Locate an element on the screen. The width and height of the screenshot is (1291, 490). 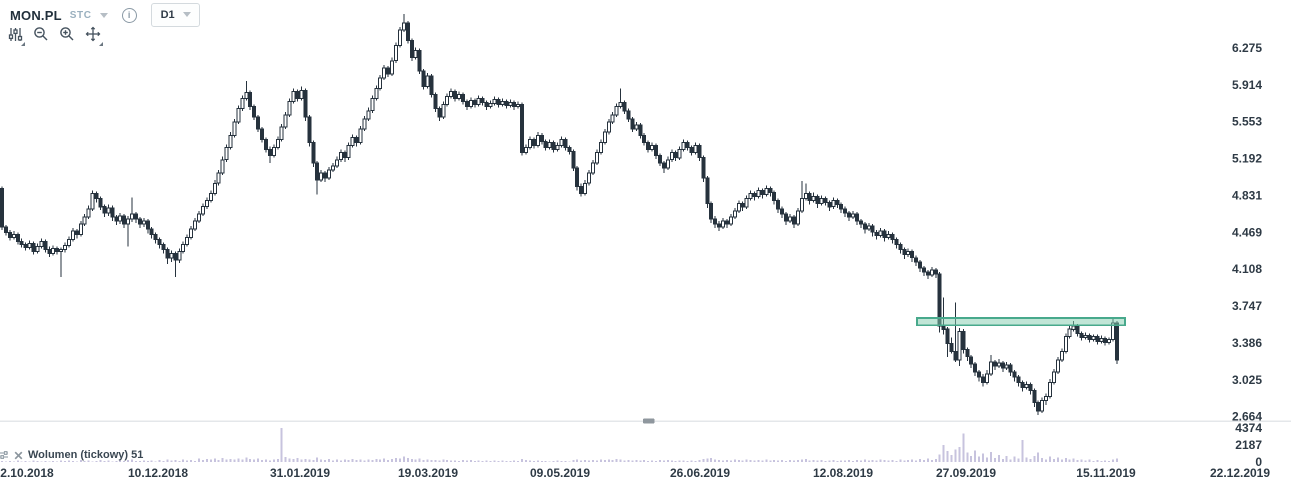
timeframe-select: D1 is located at coordinates (175, 15).